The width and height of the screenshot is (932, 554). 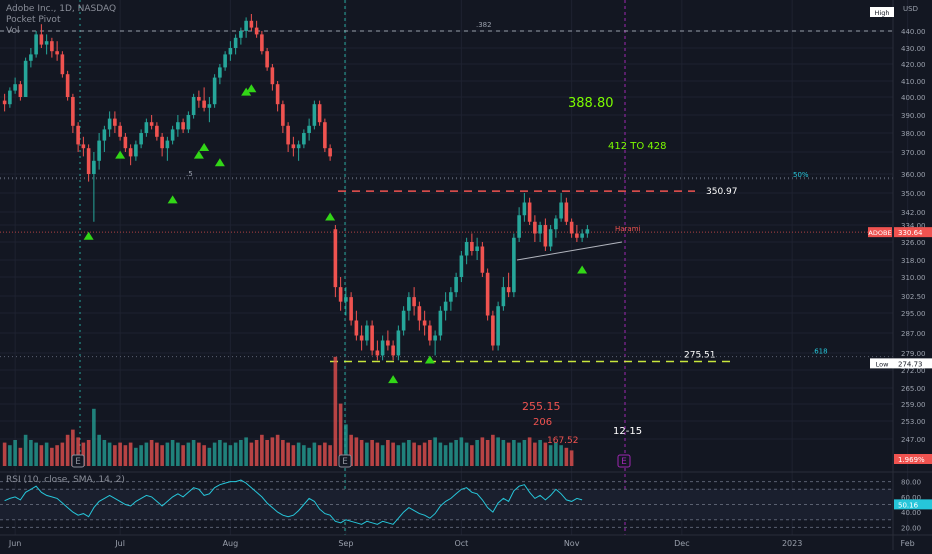 I want to click on y-tick-label: 310.00, so click(x=913, y=278).